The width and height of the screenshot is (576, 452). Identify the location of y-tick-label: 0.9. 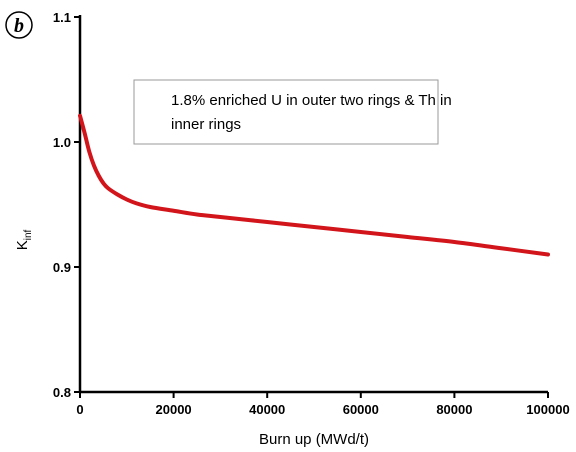
(62, 267).